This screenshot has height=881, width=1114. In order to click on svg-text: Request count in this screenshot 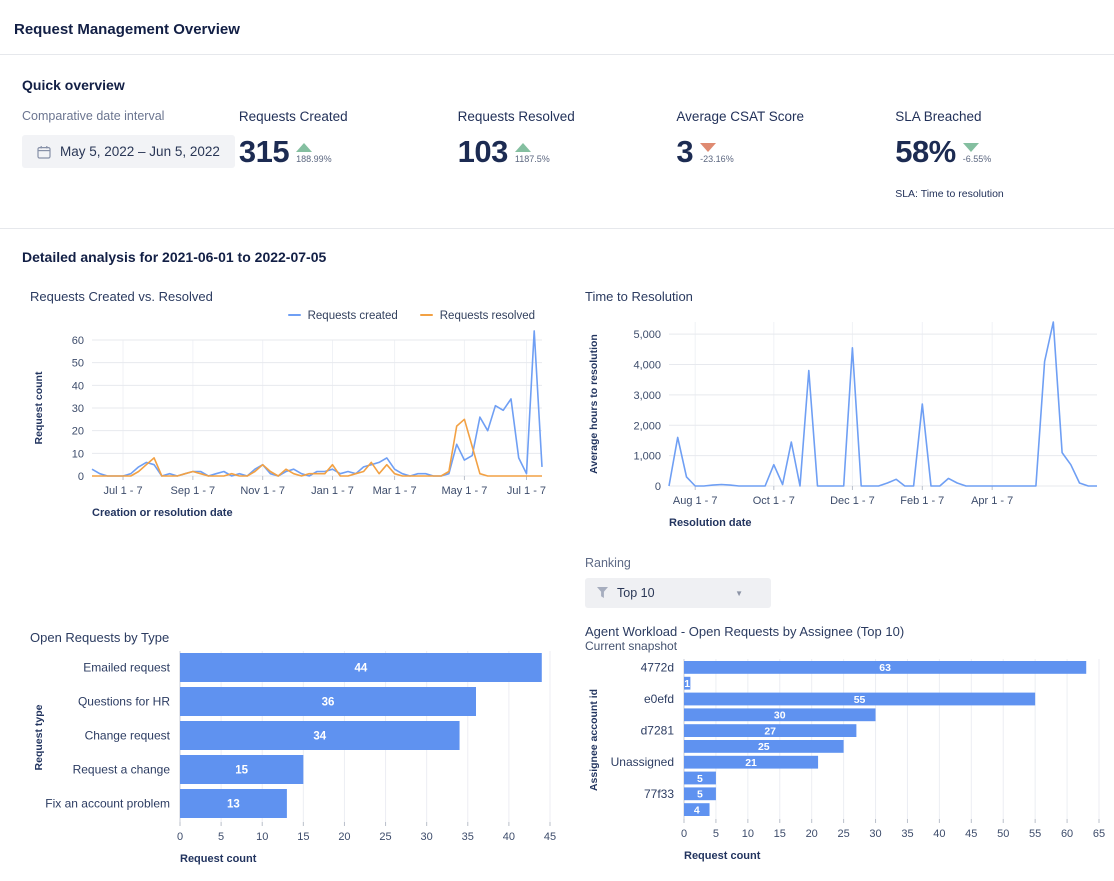, I will do `click(218, 859)`.